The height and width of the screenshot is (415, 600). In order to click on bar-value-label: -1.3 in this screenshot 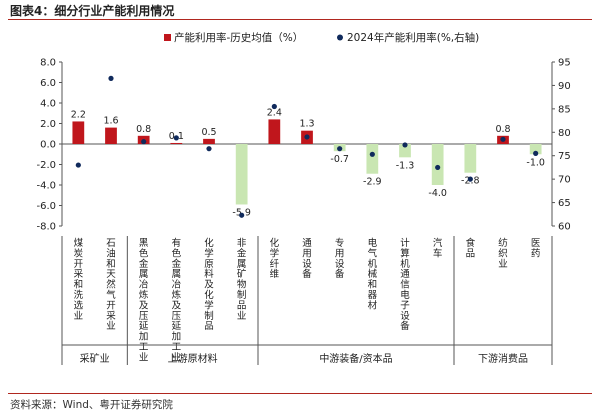, I will do `click(405, 165)`.